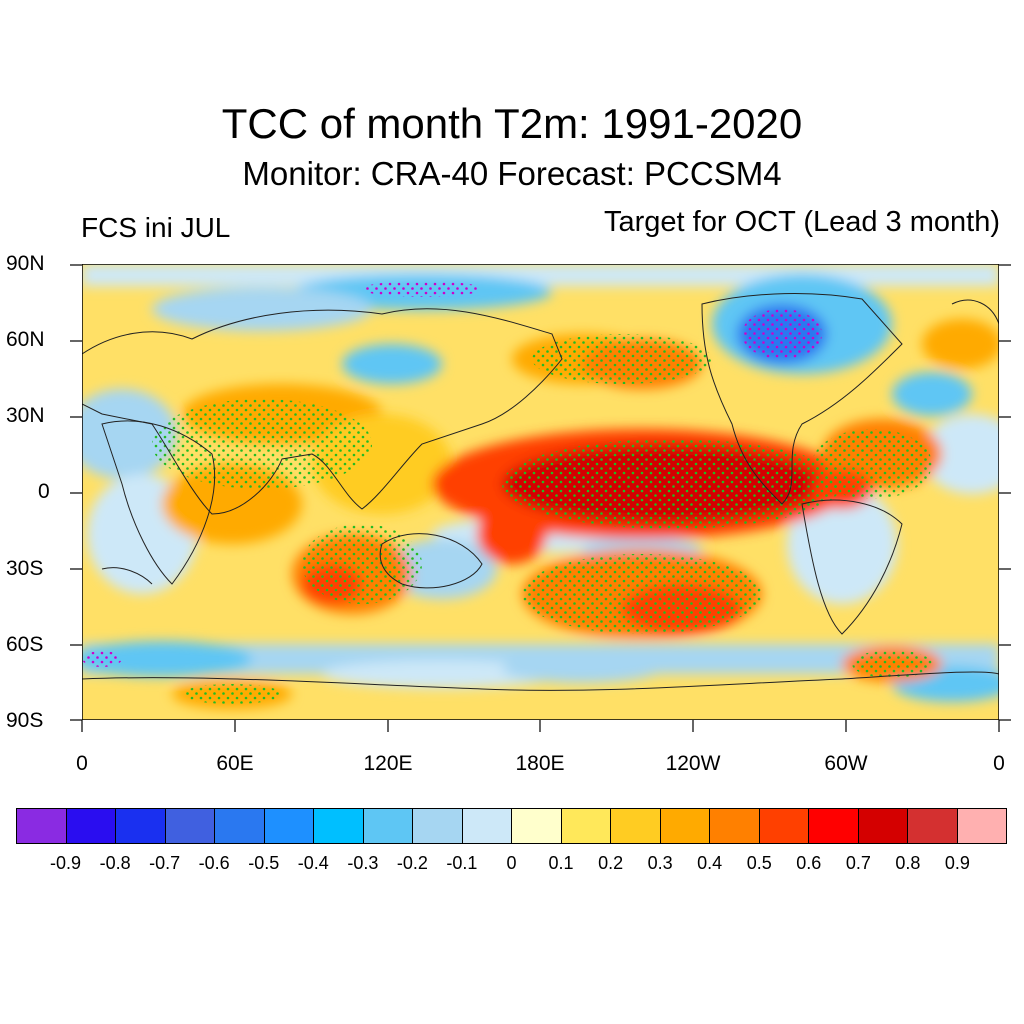 This screenshot has height=1024, width=1024. I want to click on colorbar-tick-label: 0.7, so click(858, 863).